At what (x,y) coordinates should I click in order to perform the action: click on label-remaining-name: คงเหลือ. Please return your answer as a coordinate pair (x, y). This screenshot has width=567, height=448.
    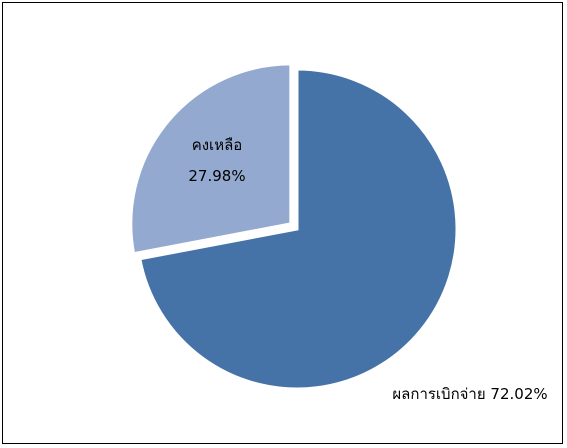
    Looking at the image, I should click on (217, 145).